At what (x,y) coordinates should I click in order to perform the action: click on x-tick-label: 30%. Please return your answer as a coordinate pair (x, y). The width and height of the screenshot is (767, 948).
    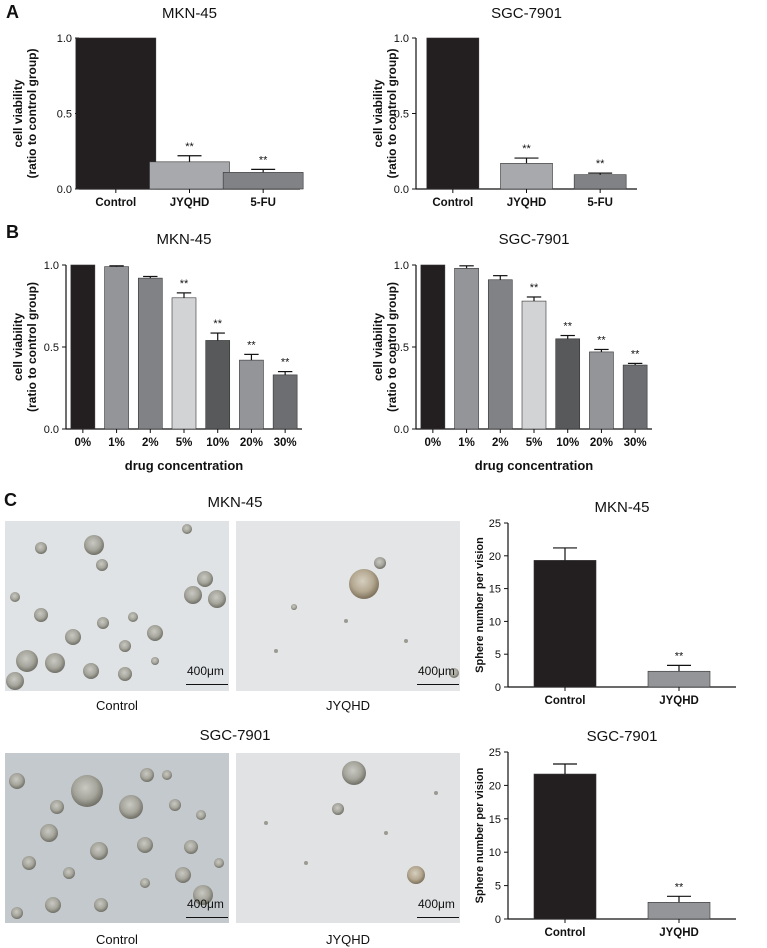
    Looking at the image, I should click on (635, 443).